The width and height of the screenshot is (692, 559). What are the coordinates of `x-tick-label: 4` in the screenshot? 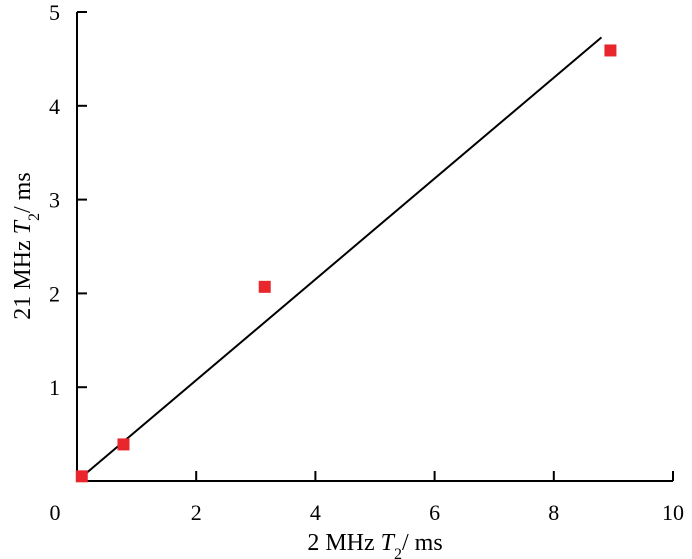 It's located at (315, 512).